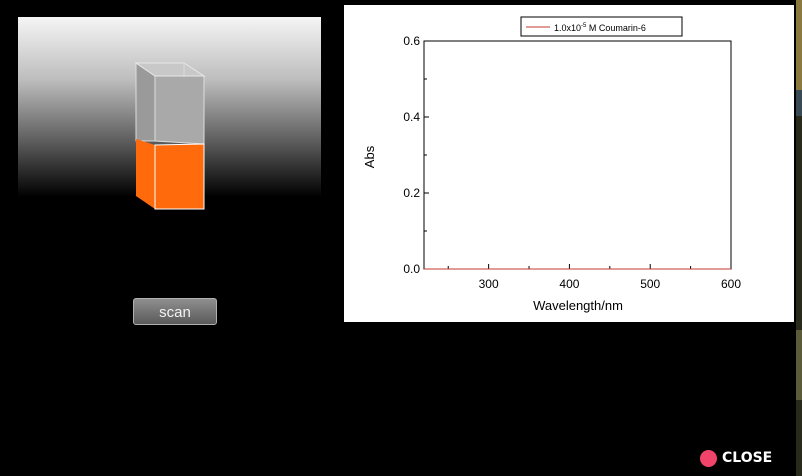 Image resolution: width=802 pixels, height=476 pixels. I want to click on legend-label-exponent: -5, so click(584, 26).